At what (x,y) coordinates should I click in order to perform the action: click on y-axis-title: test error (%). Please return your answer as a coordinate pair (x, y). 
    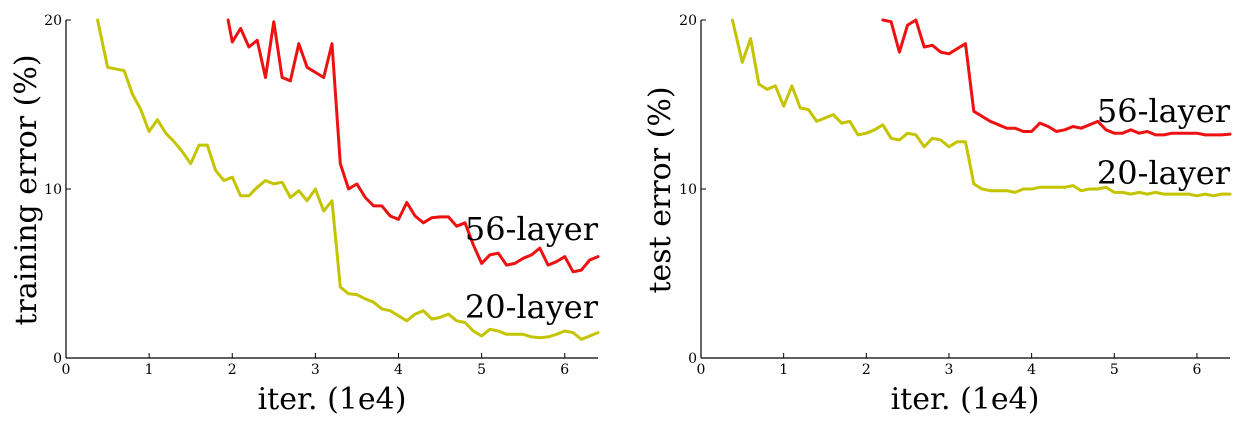
    Looking at the image, I should click on (660, 189).